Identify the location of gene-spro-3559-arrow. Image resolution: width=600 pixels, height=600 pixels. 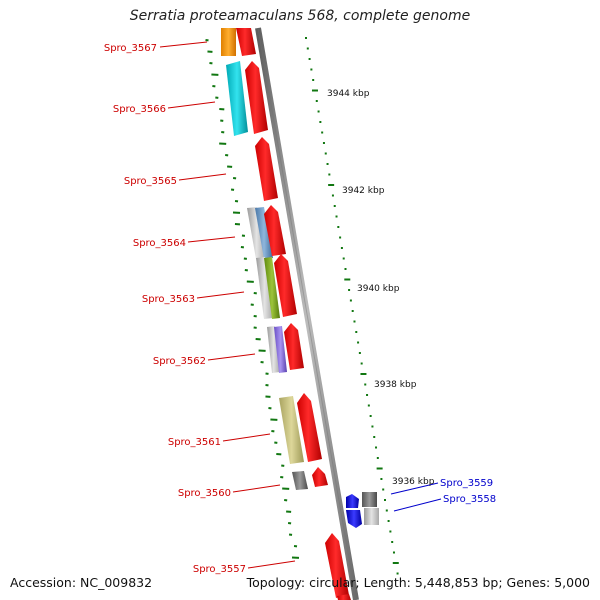
(352, 501).